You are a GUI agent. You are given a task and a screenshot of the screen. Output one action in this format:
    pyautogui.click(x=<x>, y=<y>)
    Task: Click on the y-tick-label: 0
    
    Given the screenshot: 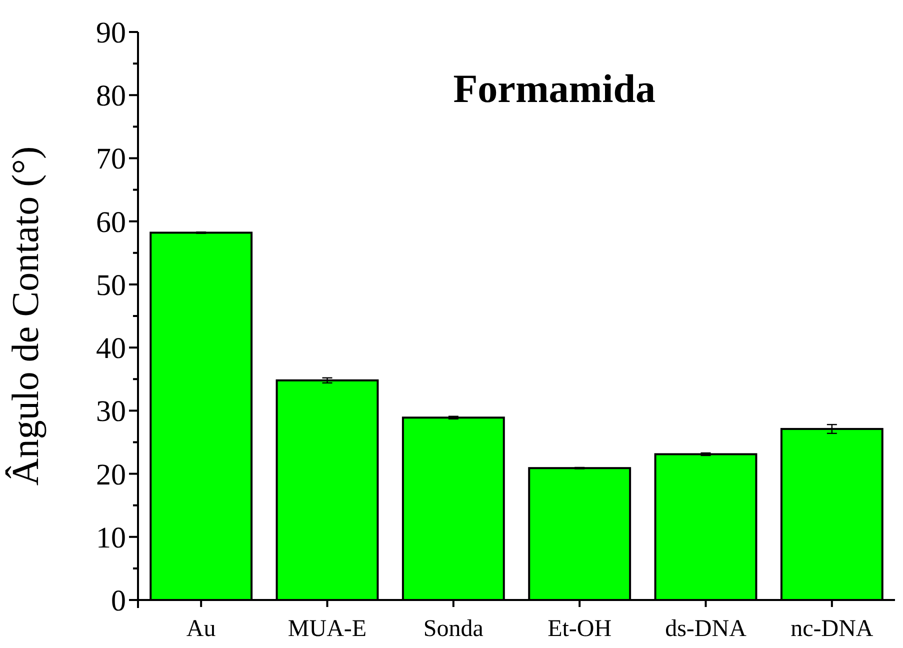 What is the action you would take?
    pyautogui.click(x=118, y=601)
    